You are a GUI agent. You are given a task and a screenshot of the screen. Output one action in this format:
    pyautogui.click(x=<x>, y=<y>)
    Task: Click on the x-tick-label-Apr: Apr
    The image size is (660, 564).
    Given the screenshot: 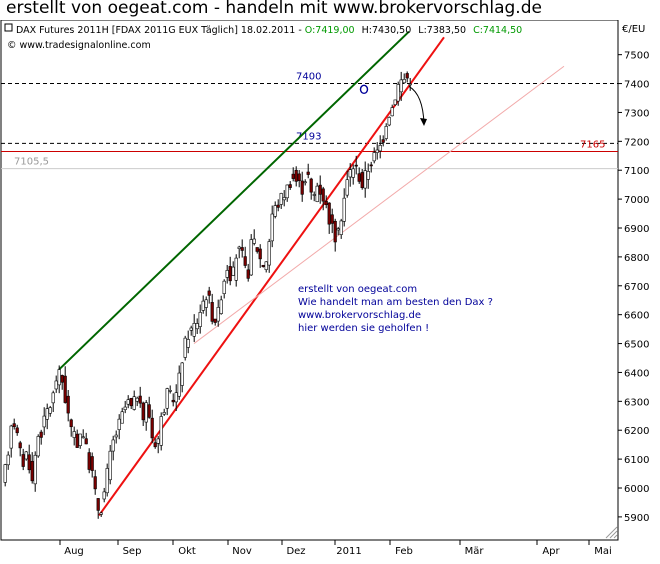 What is the action you would take?
    pyautogui.click(x=551, y=551)
    